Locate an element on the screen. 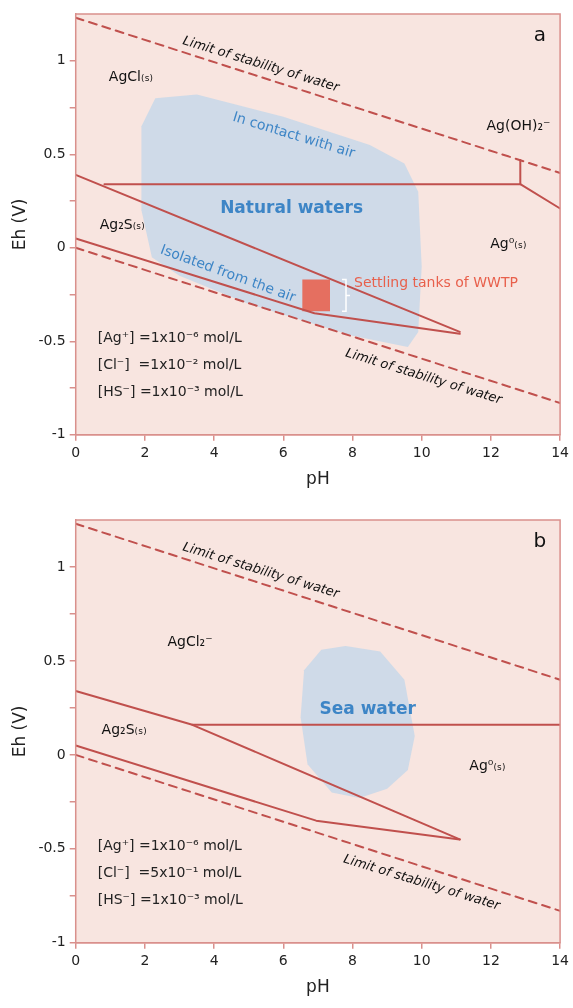 The height and width of the screenshot is (1008, 573). annotation: AgCl₍ₛ₎ is located at coordinates (131, 76).